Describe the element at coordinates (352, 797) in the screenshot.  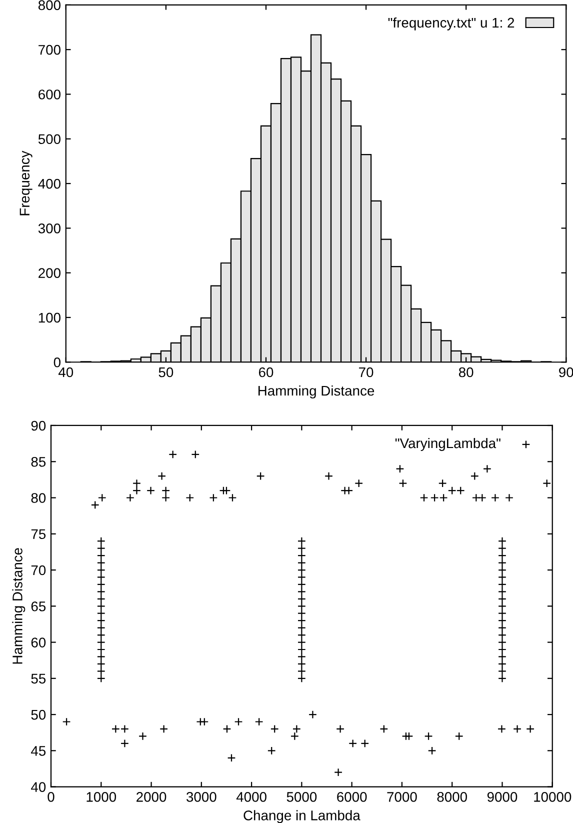
I see `x-tick-label: 6000` at that location.